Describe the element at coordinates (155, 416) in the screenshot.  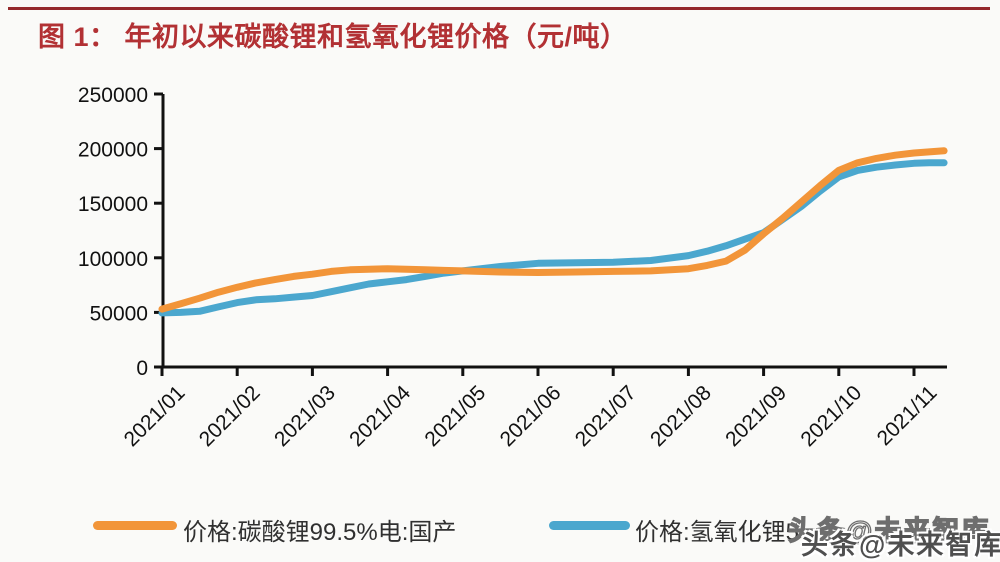
I see `x-tick-label: 2021/01` at that location.